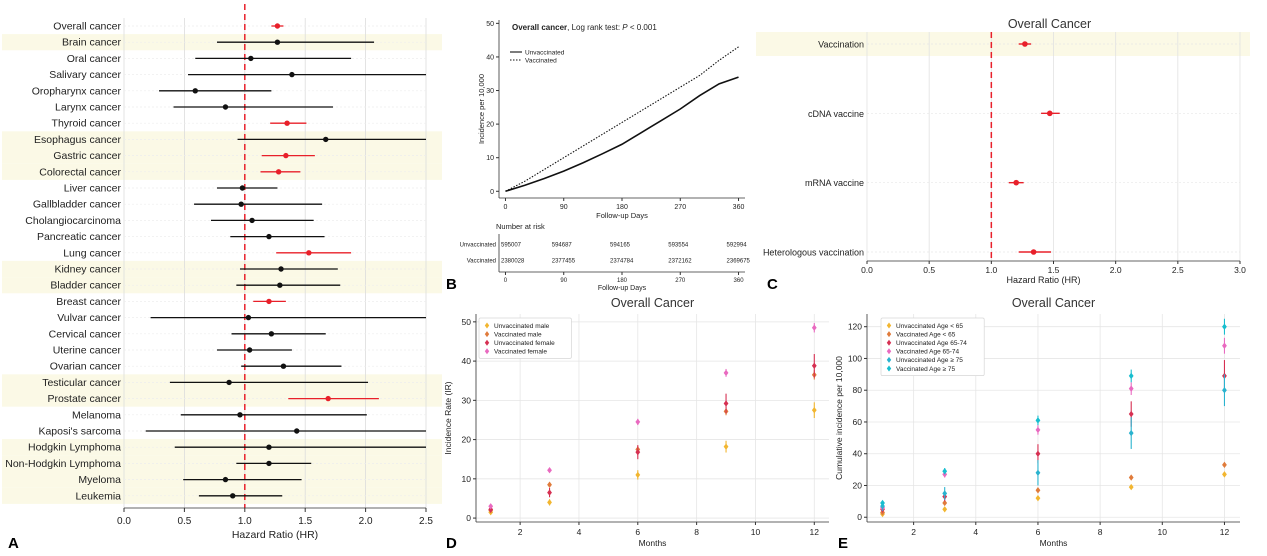  Describe the element at coordinates (737, 246) in the screenshot. I see `risk-cell: 592994` at that location.